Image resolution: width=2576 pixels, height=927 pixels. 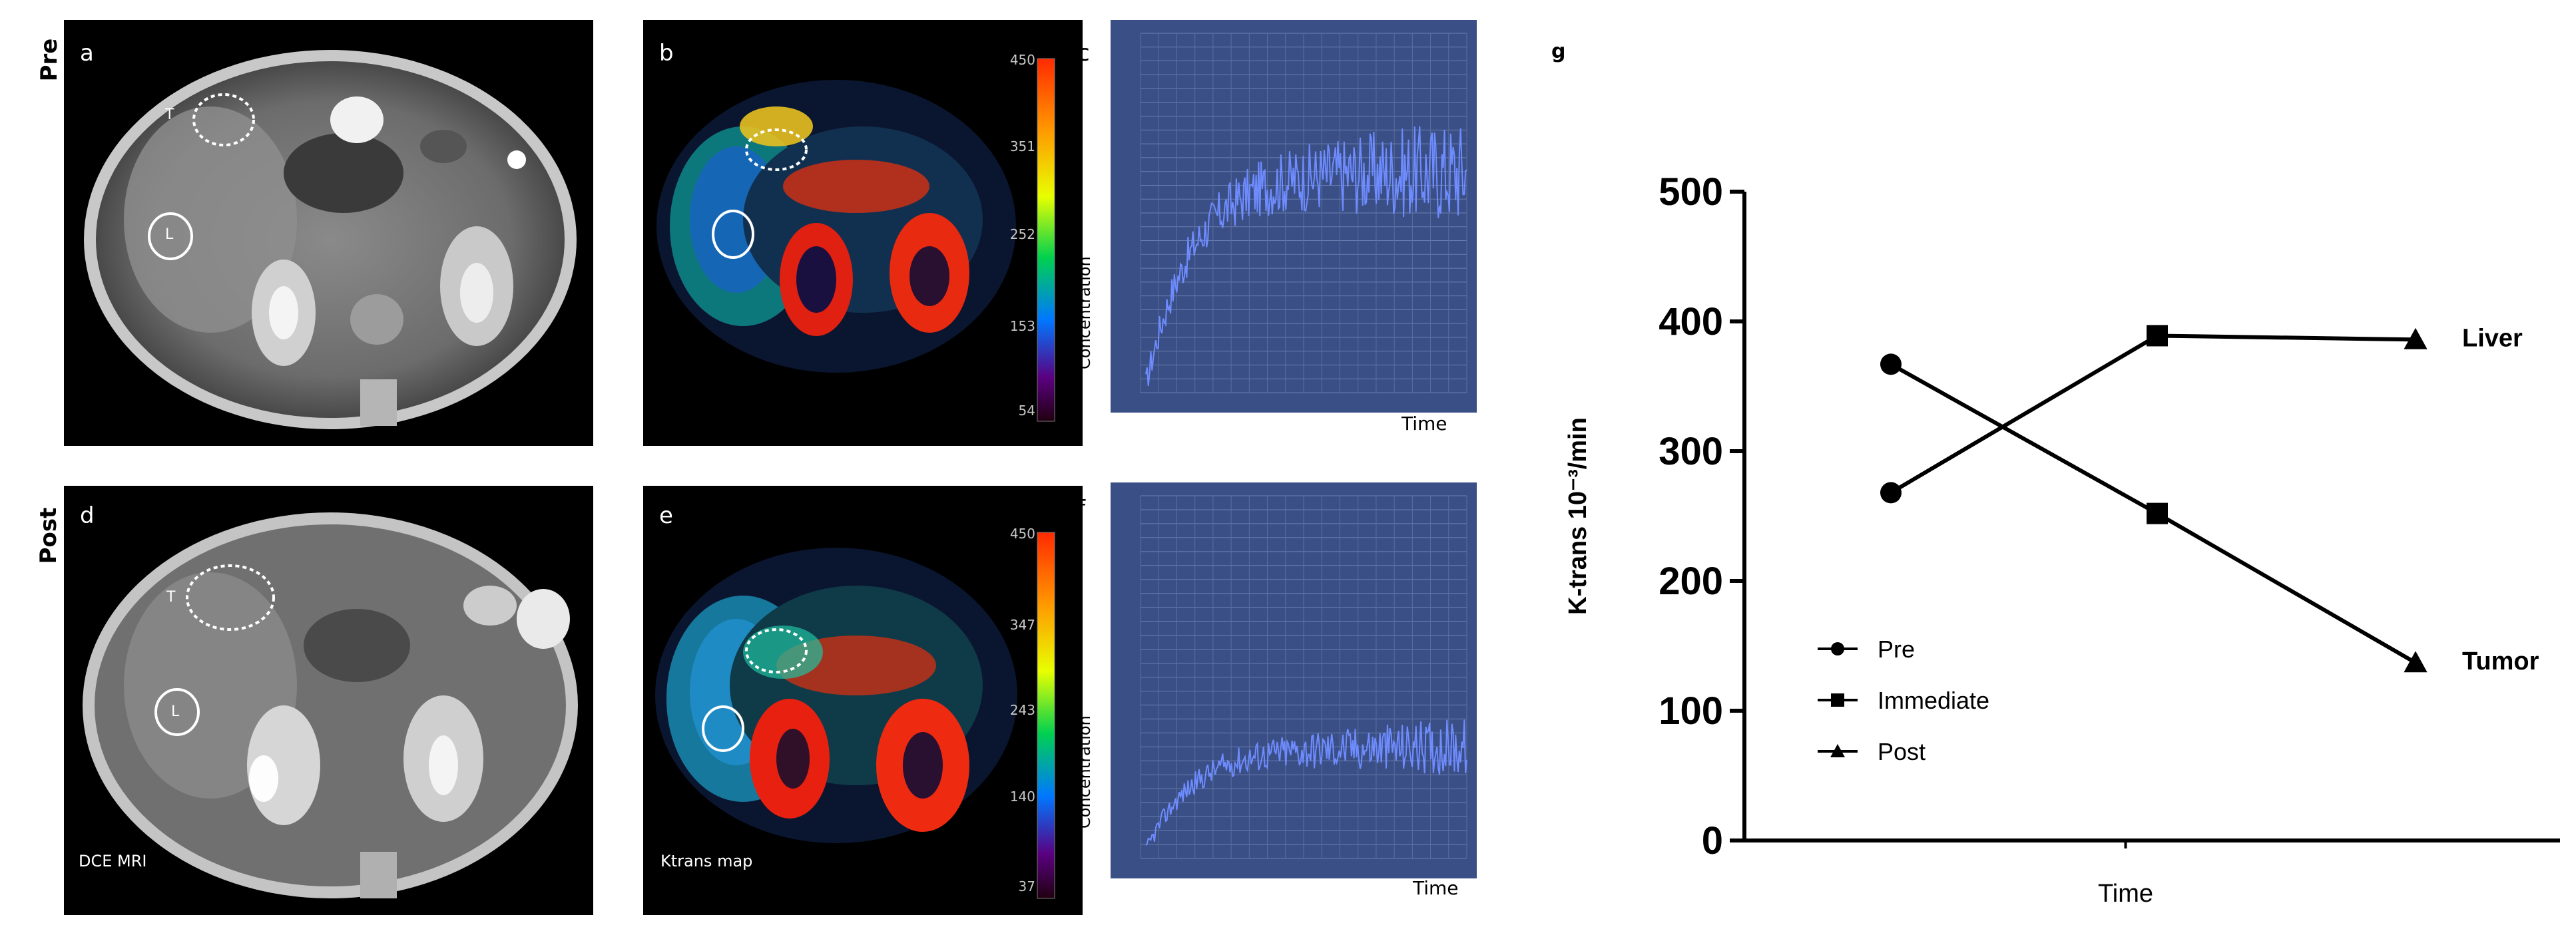 What do you see at coordinates (171, 597) in the screenshot?
I see `roi-label-tumor-d: T` at bounding box center [171, 597].